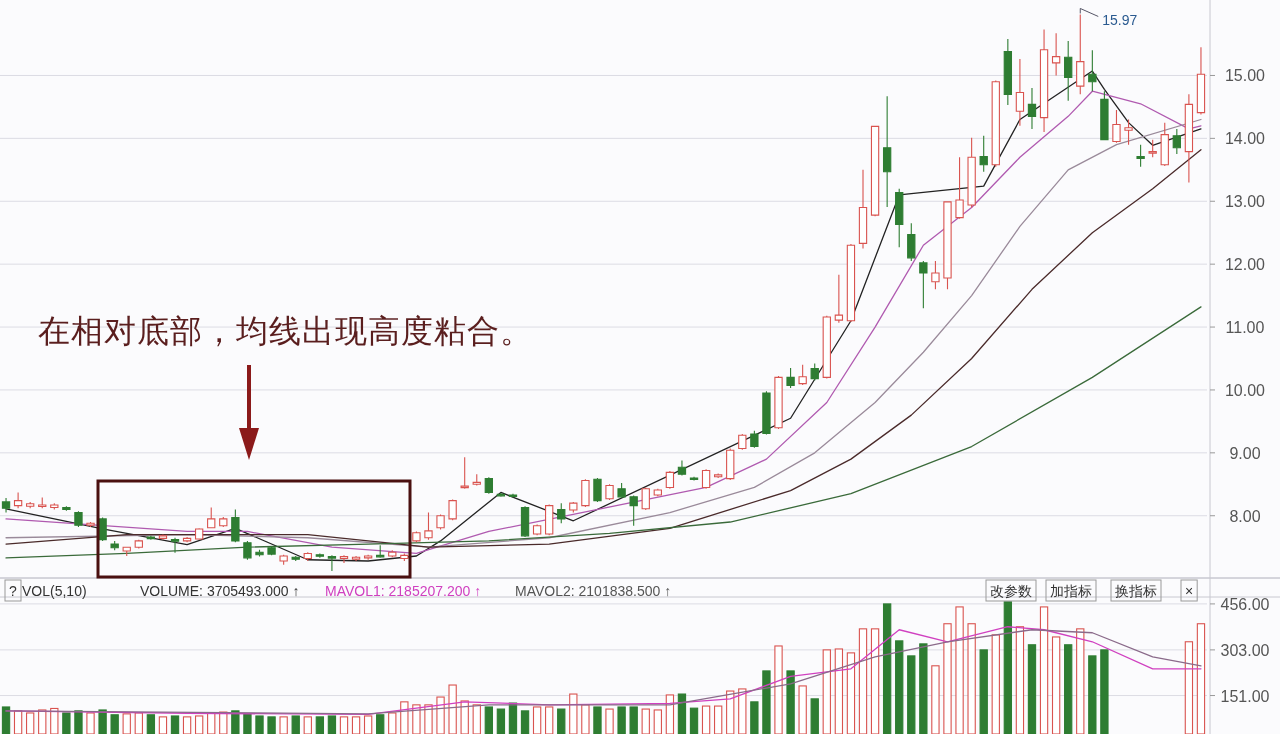  Describe the element at coordinates (1071, 591) in the screenshot. I see `annotation: 加指标` at that location.